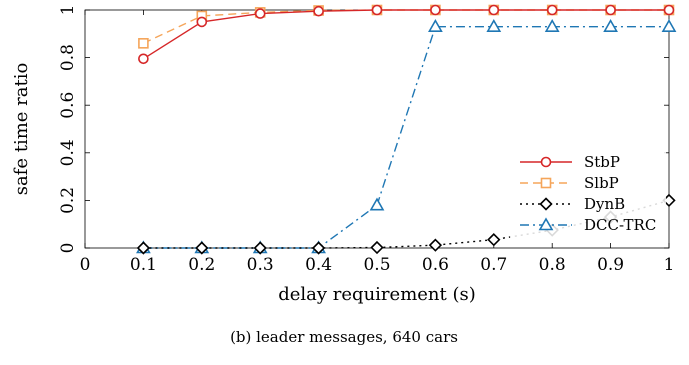  I want to click on x-tick-label: 0.6, so click(435, 265).